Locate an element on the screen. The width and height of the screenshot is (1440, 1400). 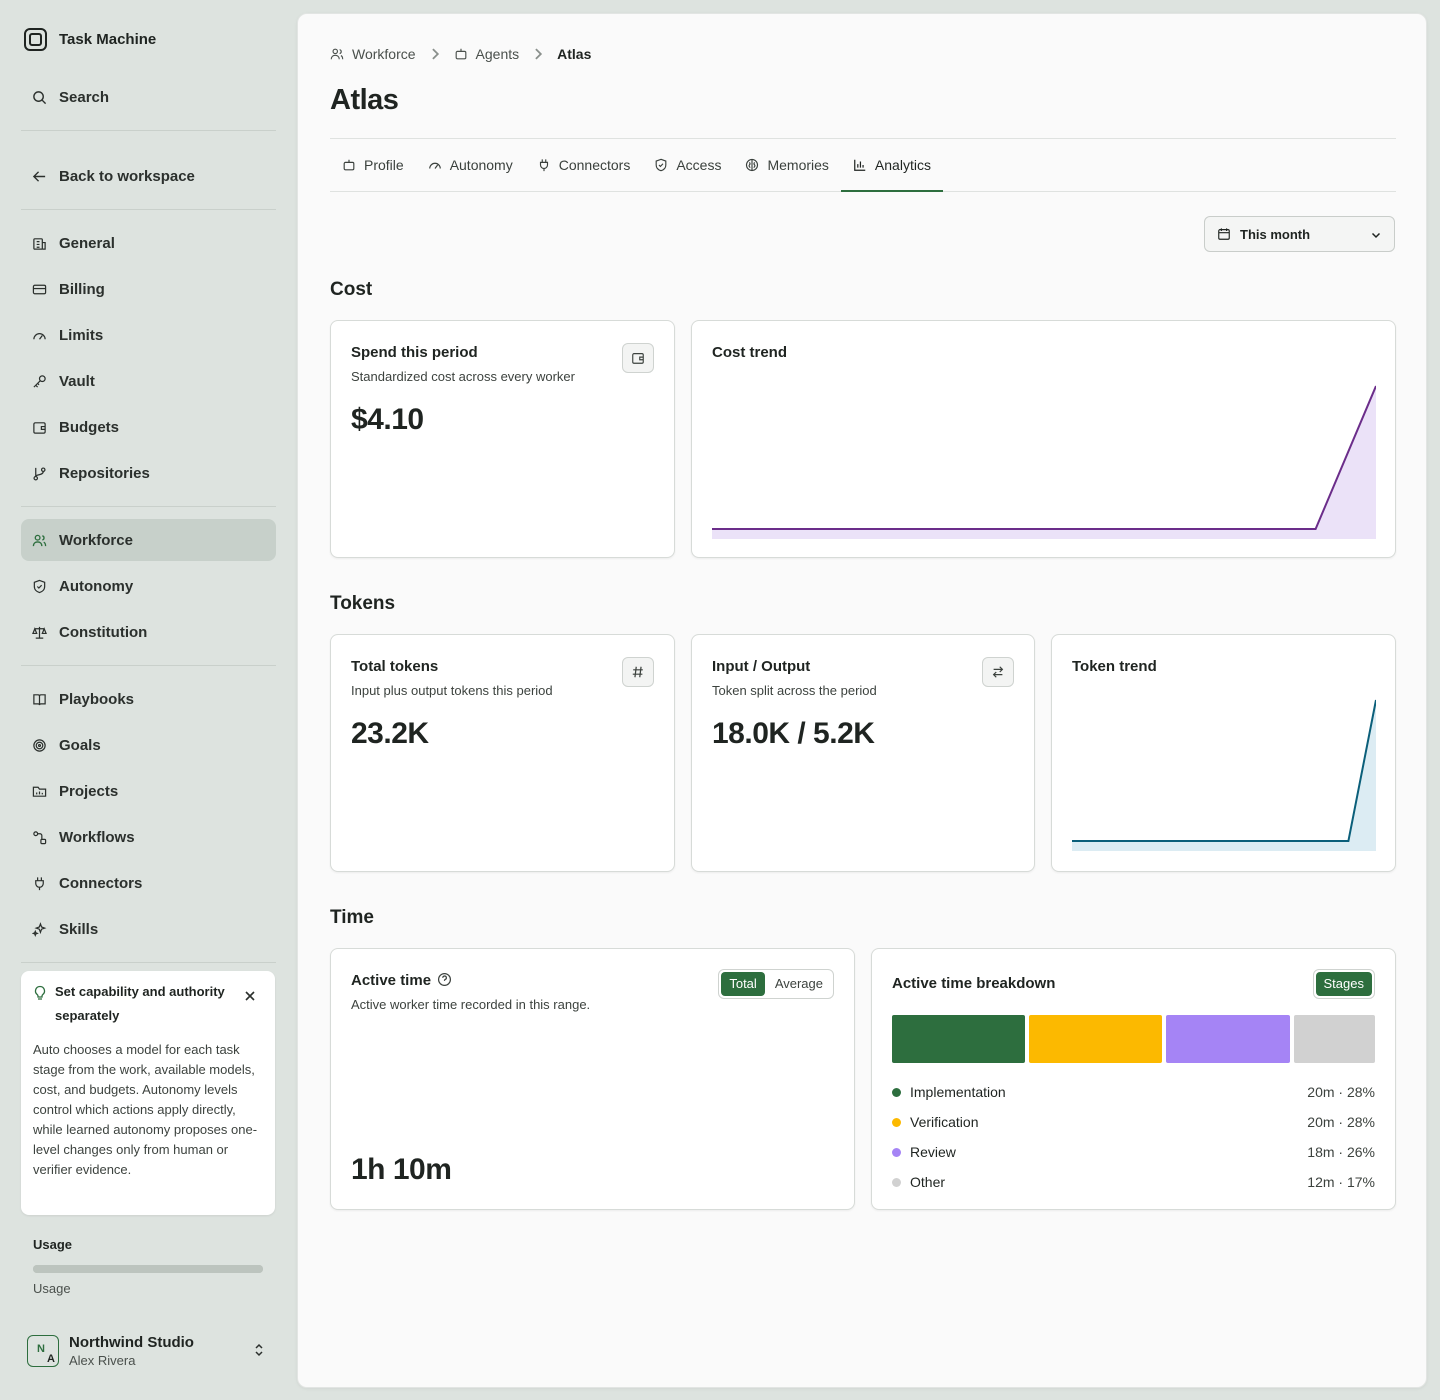
tab-analytics: Analytics is located at coordinates (891, 165).